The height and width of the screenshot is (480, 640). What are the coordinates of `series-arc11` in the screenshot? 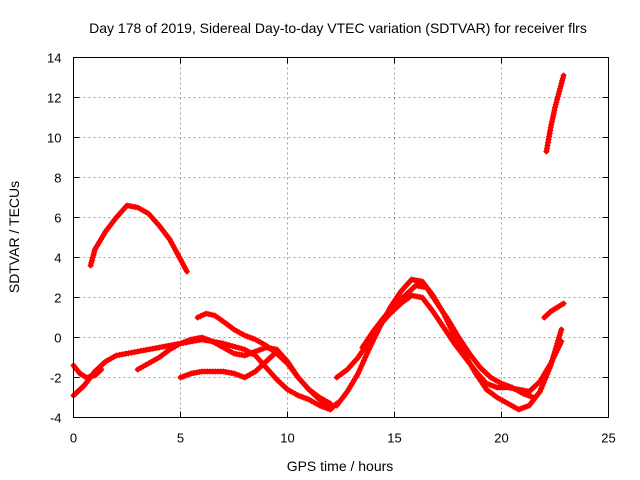 It's located at (555, 113).